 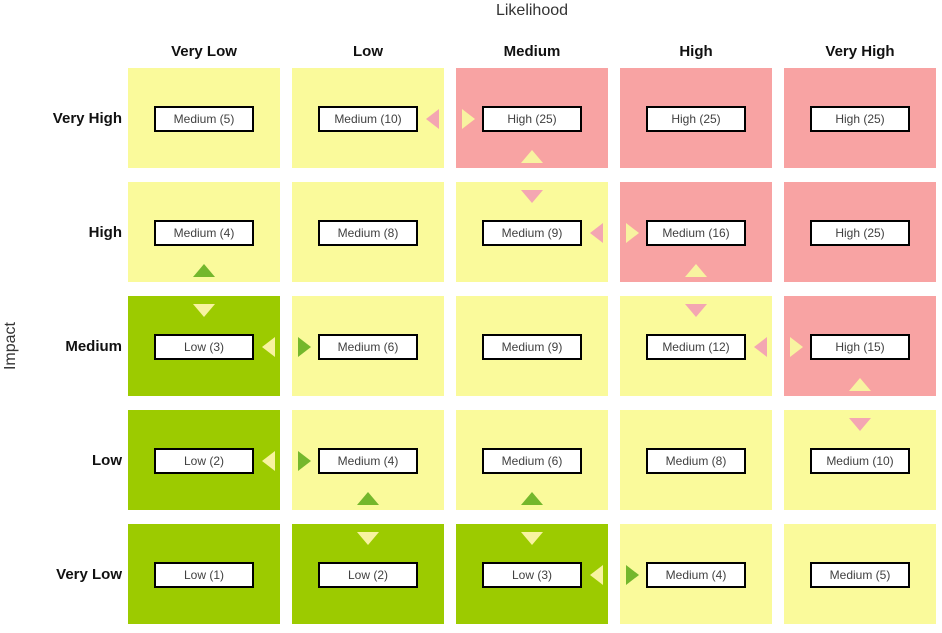 I want to click on cell-very-low-medium: Low (3), so click(x=532, y=574).